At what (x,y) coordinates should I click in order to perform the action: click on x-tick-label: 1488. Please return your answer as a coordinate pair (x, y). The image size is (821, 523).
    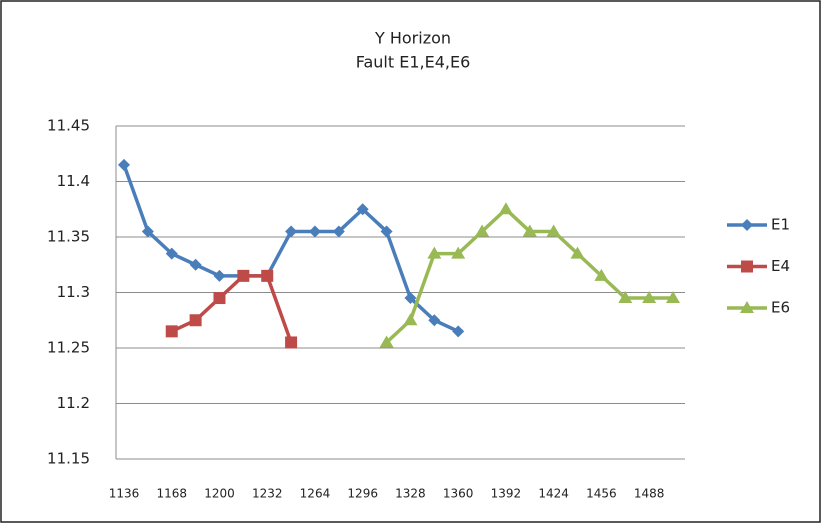
    Looking at the image, I should click on (649, 494).